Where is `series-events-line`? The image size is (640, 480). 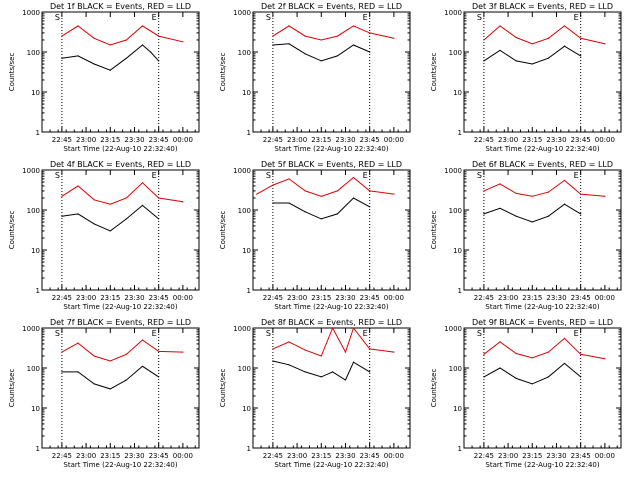 series-events-line is located at coordinates (532, 373).